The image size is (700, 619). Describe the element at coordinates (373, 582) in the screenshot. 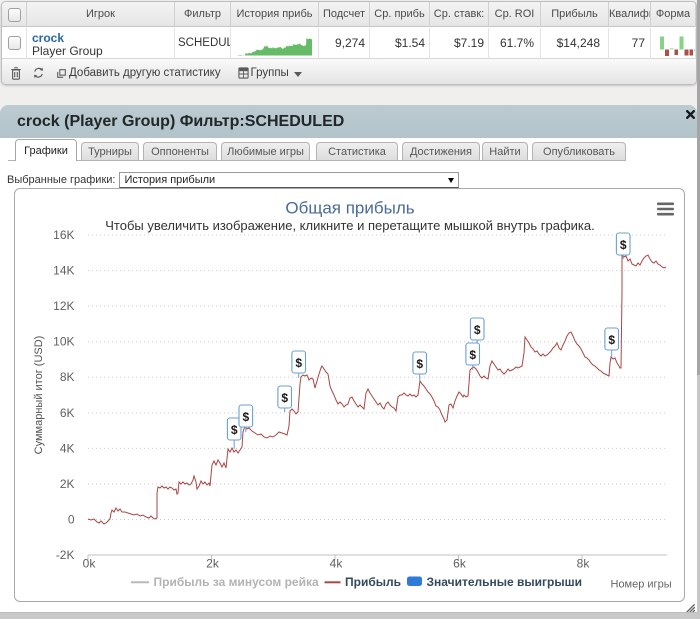

I see `svg-text: Прибыль` at that location.